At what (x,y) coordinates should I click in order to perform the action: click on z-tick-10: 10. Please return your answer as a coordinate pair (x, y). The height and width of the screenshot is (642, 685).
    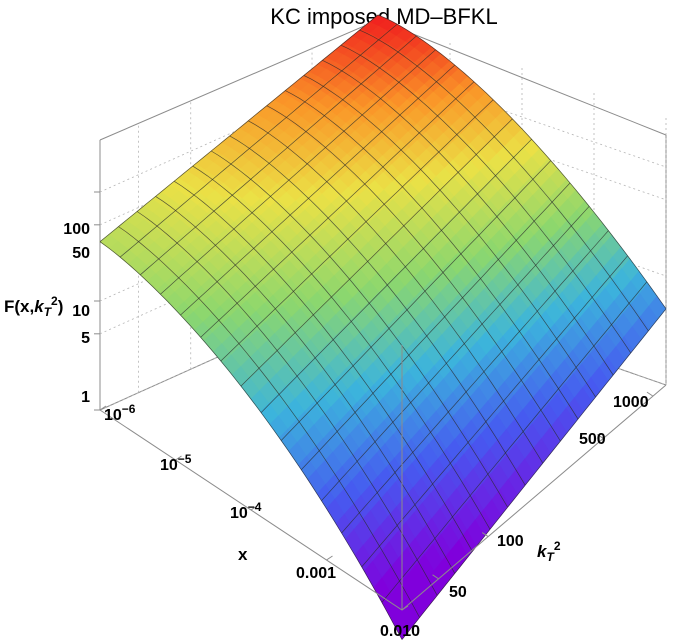
    Looking at the image, I should click on (81, 311).